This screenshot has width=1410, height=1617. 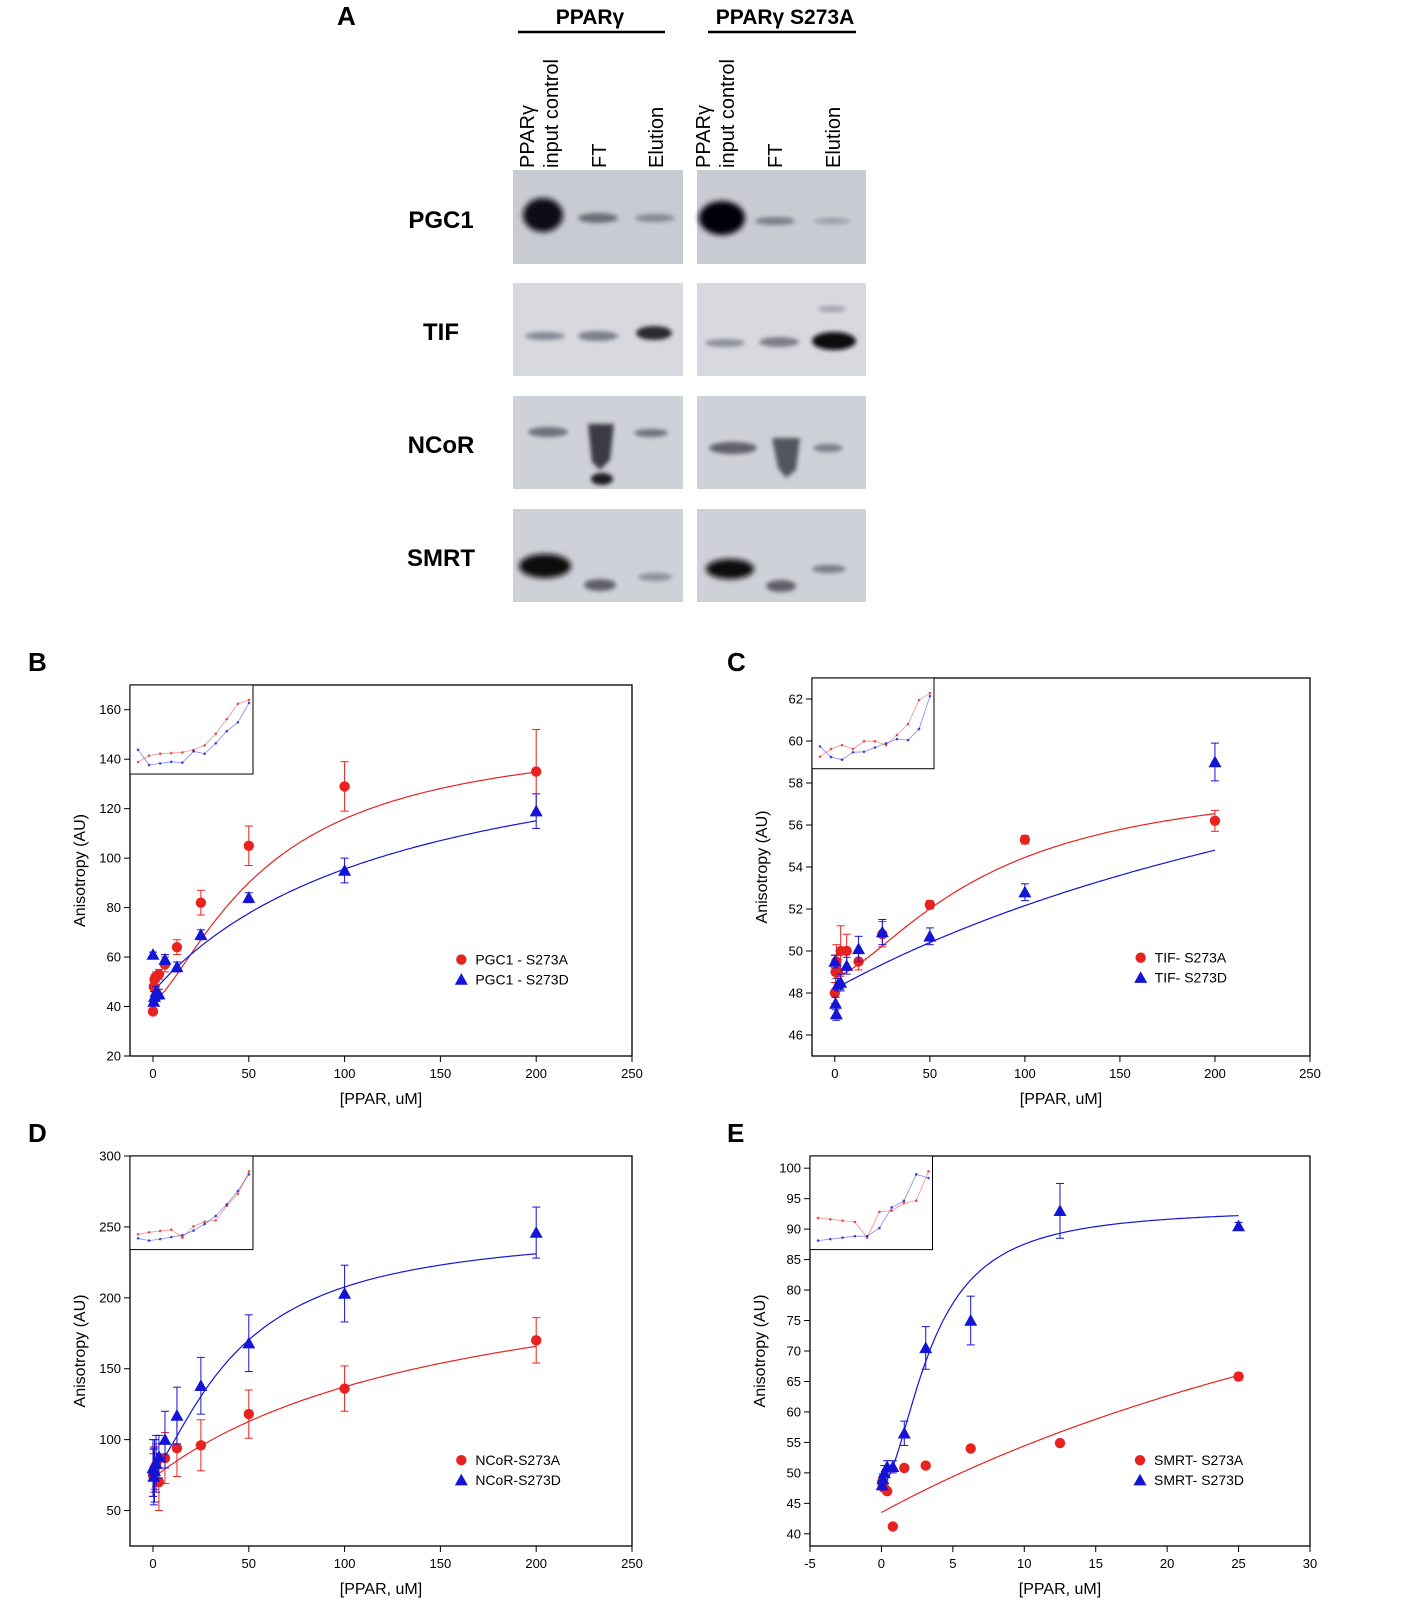 I want to click on y-tick-label: 48, so click(x=796, y=993).